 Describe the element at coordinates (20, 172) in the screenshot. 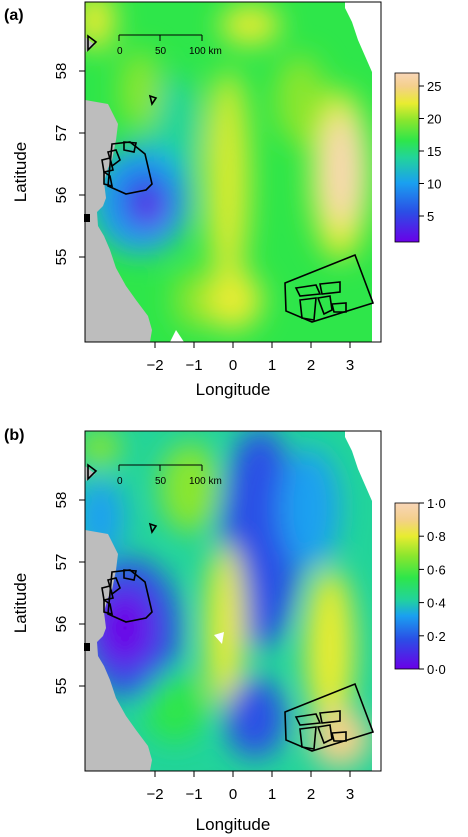

I see `y-axis-label-a: Latitude` at that location.